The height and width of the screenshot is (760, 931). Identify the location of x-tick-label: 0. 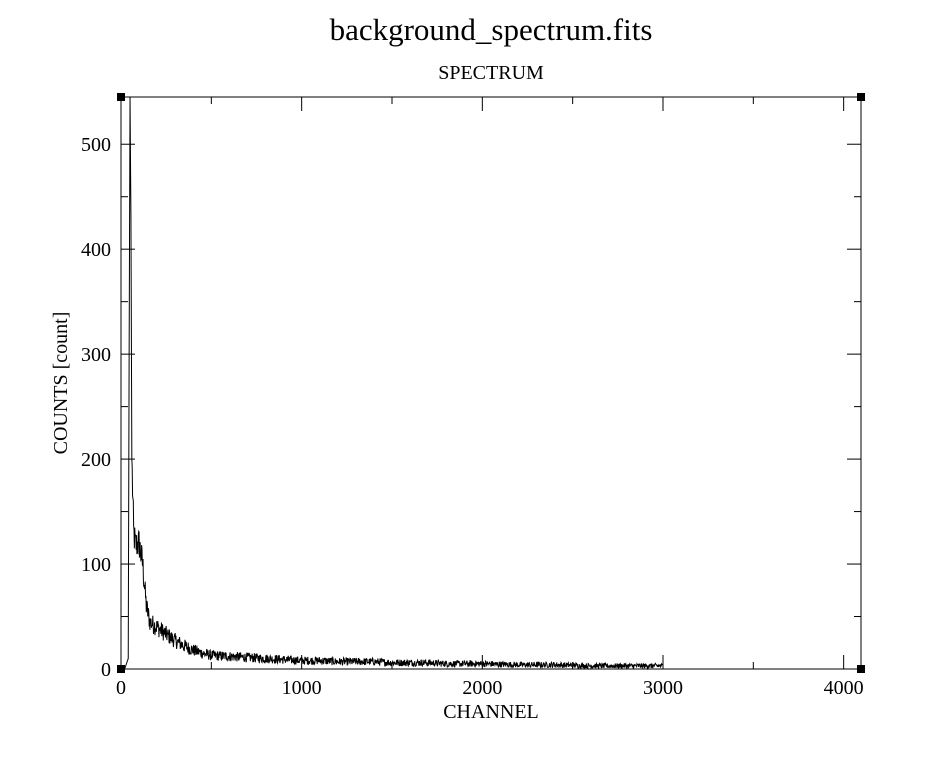
(121, 688).